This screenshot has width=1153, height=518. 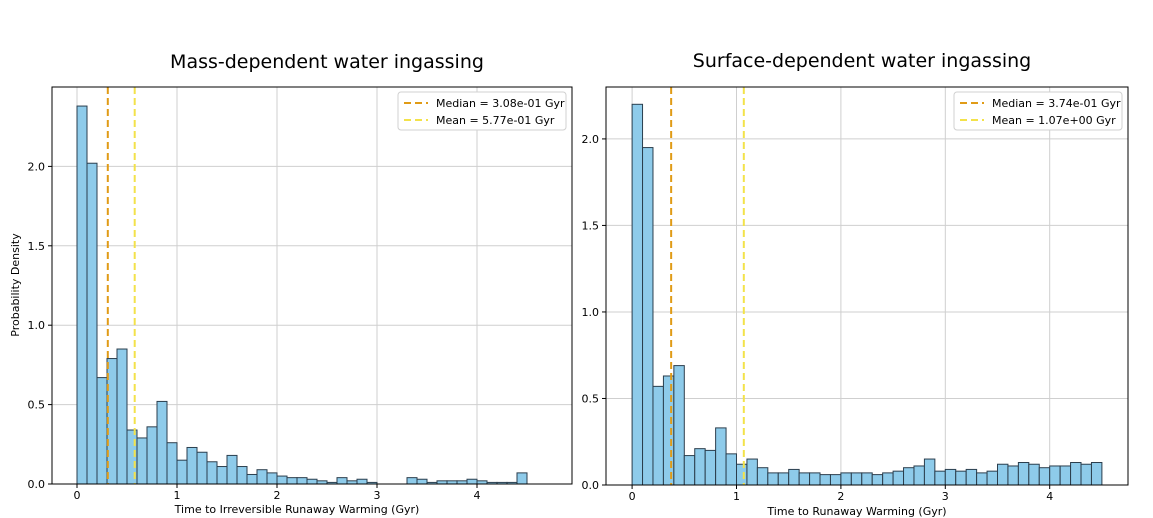 I want to click on legend-median-label: Median = 3.08e-01 Gyr, so click(x=500, y=103).